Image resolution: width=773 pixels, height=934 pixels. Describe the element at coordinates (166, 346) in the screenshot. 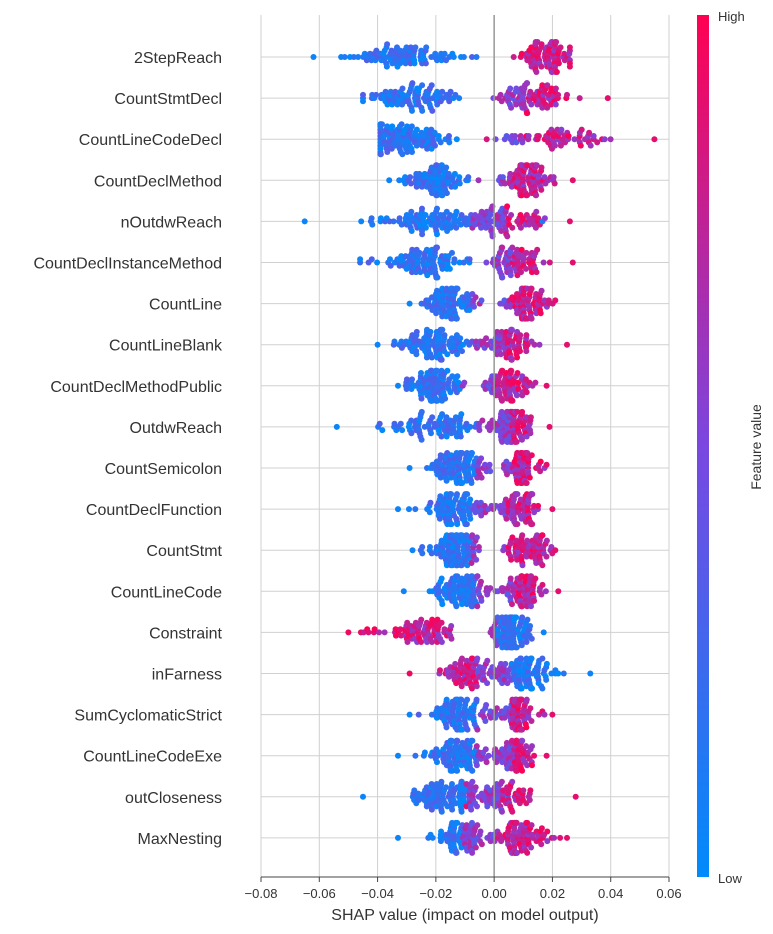

I see `feature-label: CountLineBlank` at that location.